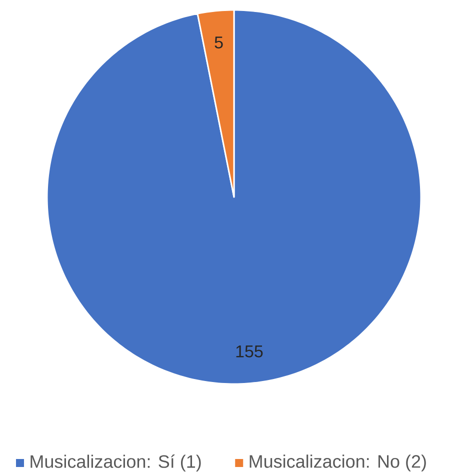 The image size is (468, 475). What do you see at coordinates (115, 463) in the screenshot?
I see `legend-label: Musicalizacion: Sí (1)` at bounding box center [115, 463].